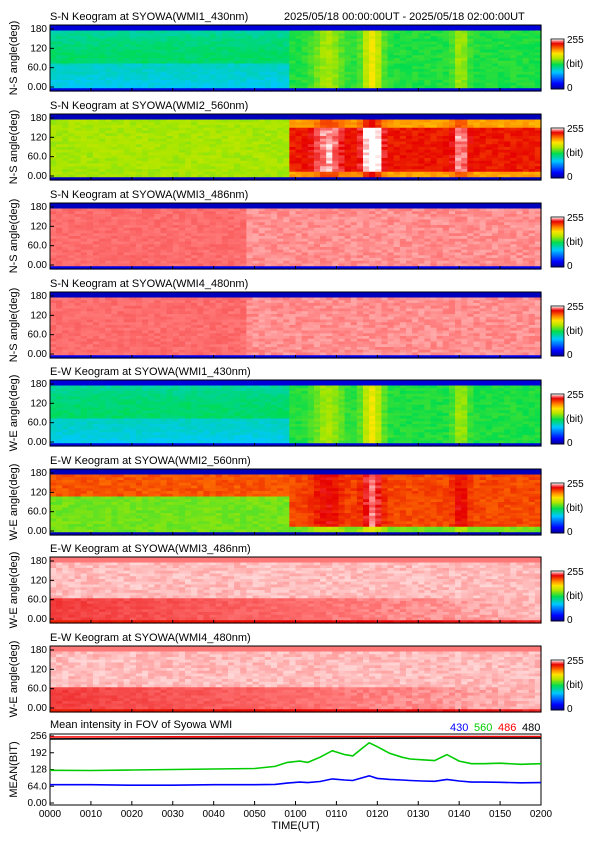 The image size is (595, 842). I want to click on x-tick-label: 0130, so click(418, 814).